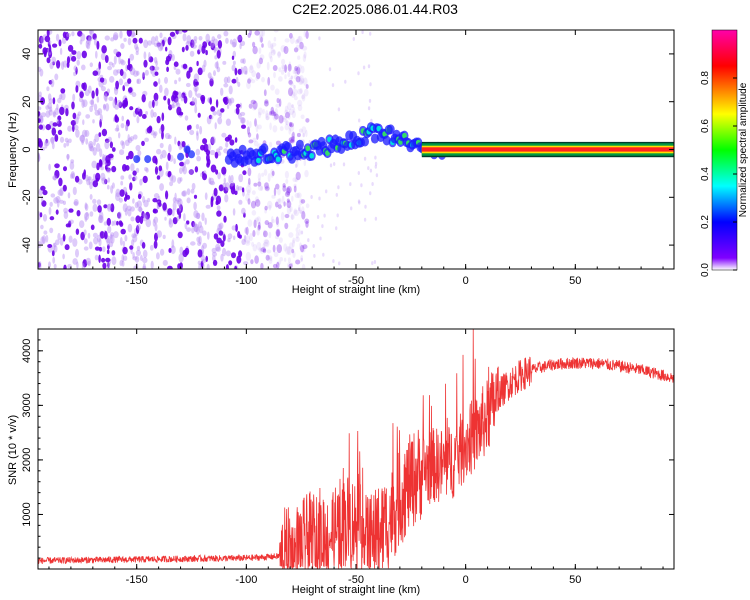 The width and height of the screenshot is (750, 600). Describe the element at coordinates (264, 148) in the screenshot. I see `ridge-cell` at that location.